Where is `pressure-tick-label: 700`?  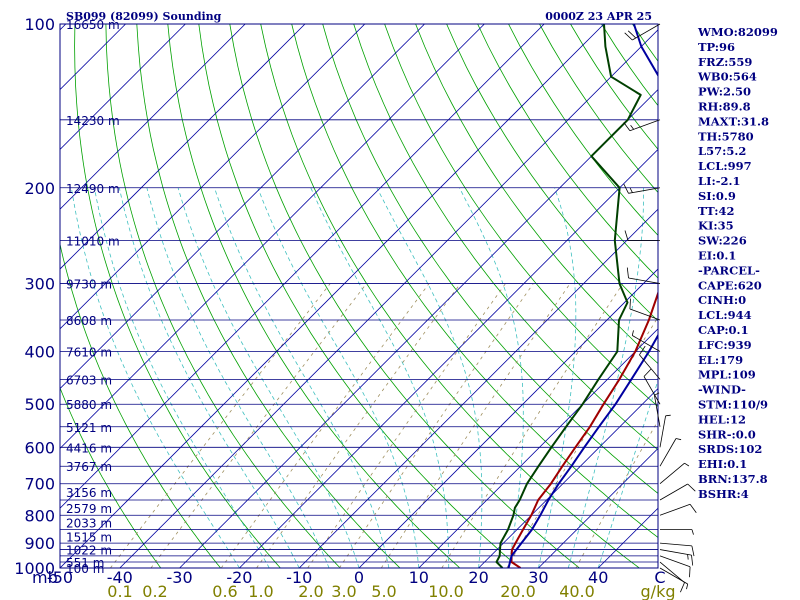 pressure-tick-label: 700 is located at coordinates (39, 484).